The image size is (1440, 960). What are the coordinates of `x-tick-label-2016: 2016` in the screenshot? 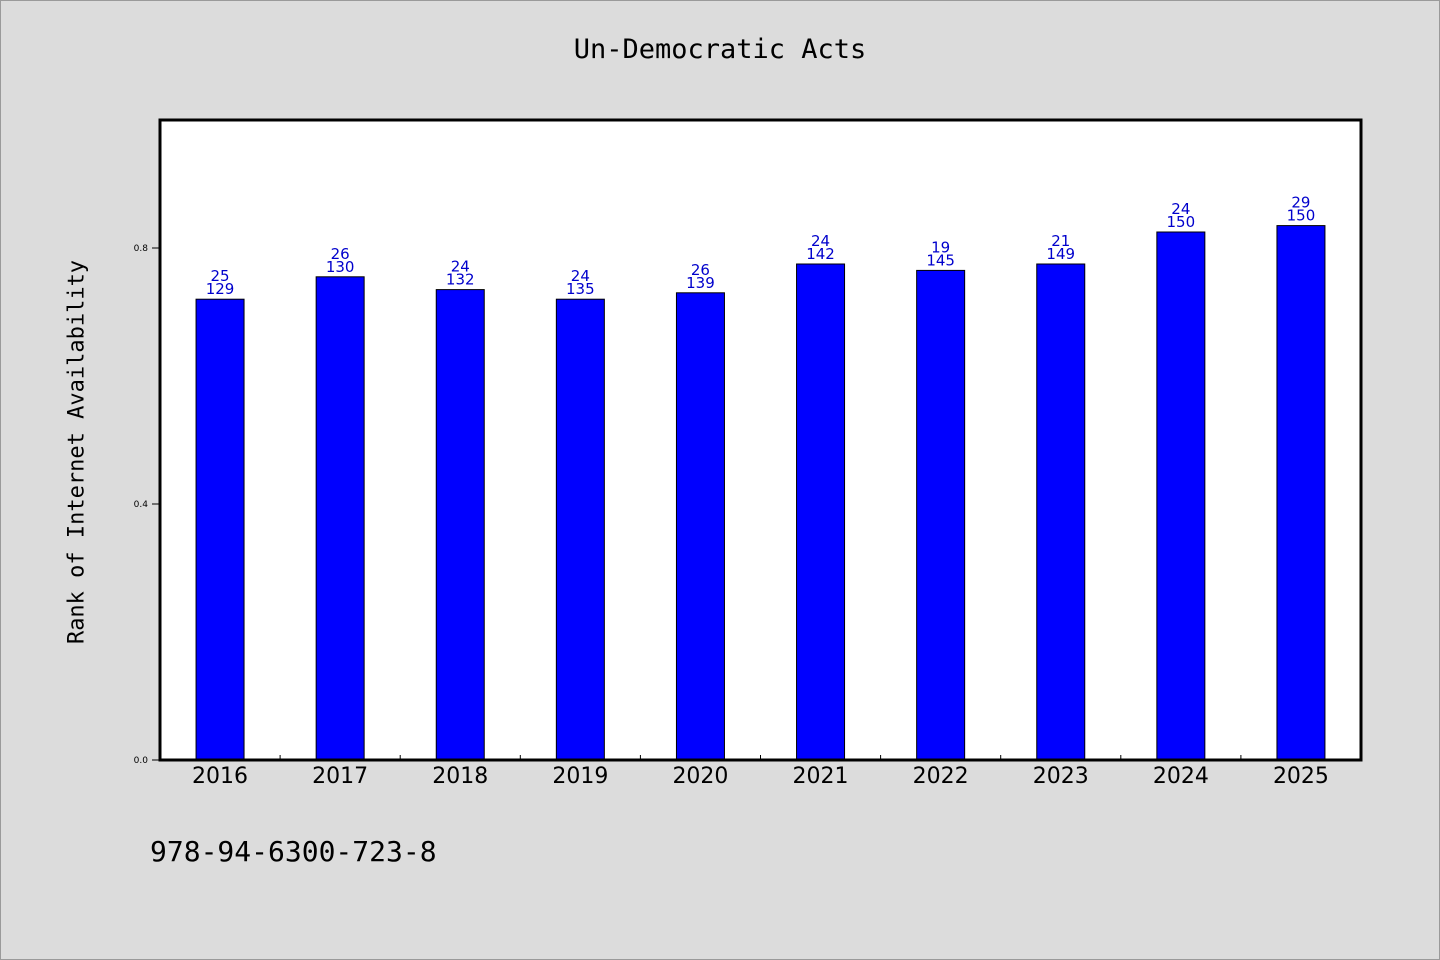 It's located at (220, 776).